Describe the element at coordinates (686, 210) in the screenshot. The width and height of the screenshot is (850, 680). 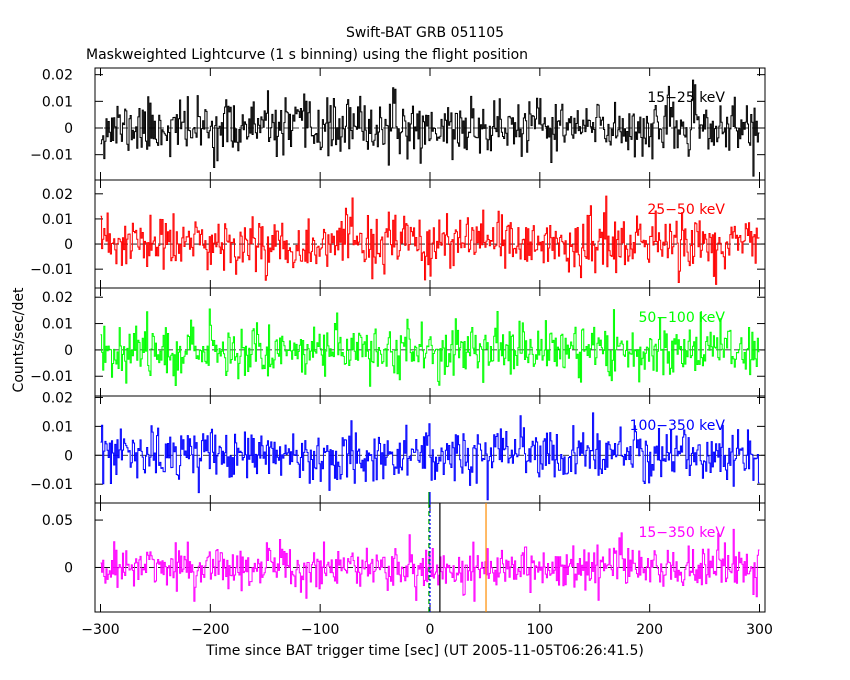
I see `series-label: 25−50 keV` at that location.